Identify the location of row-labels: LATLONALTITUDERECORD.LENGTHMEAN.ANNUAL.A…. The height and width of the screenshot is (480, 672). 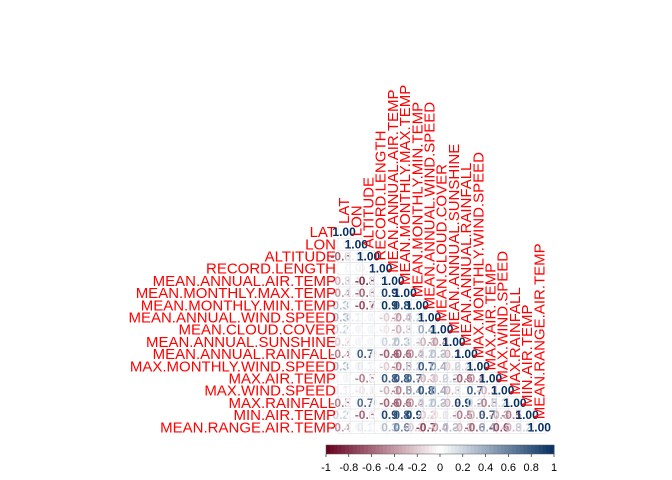
(232, 330).